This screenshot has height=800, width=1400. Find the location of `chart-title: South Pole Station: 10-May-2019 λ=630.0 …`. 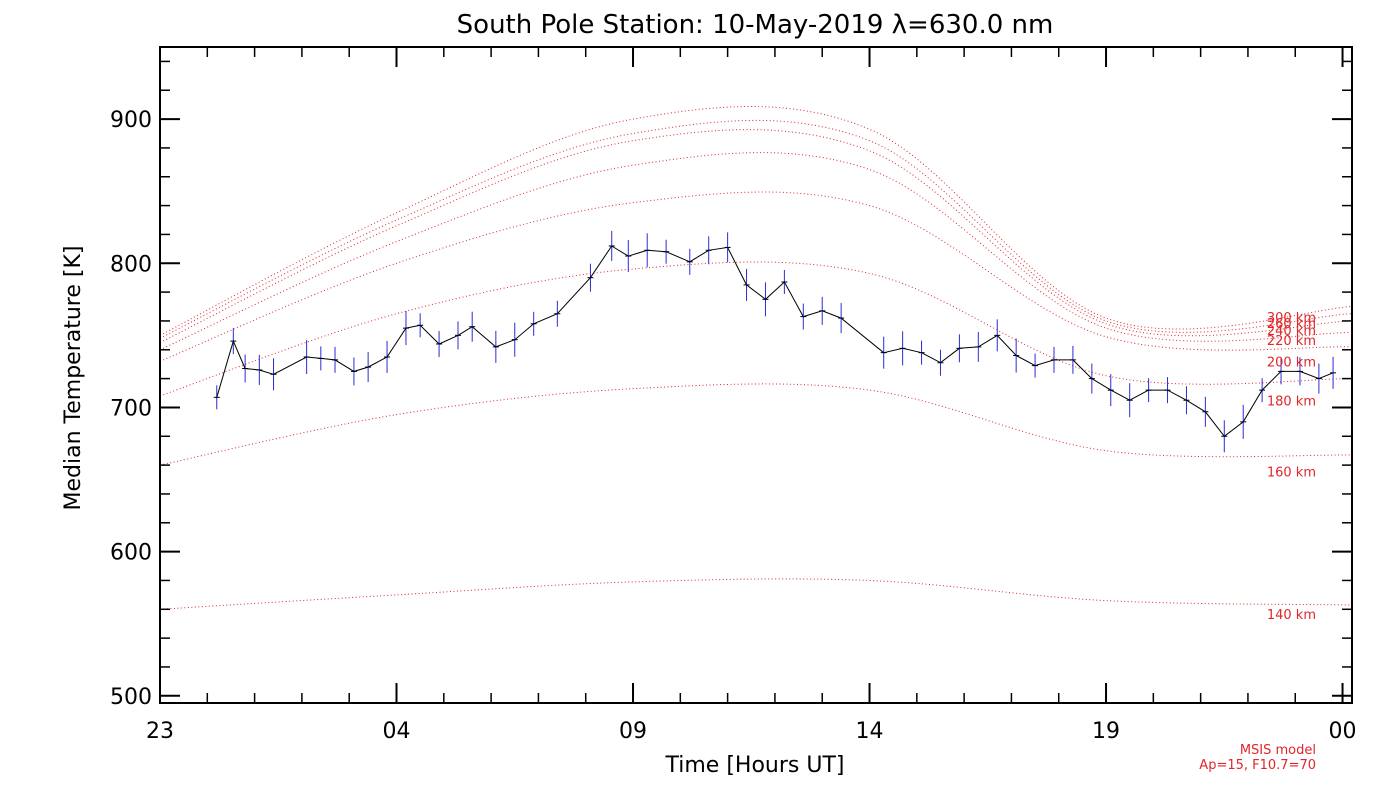

chart-title: South Pole Station: 10-May-2019 λ=630.0 … is located at coordinates (755, 25).